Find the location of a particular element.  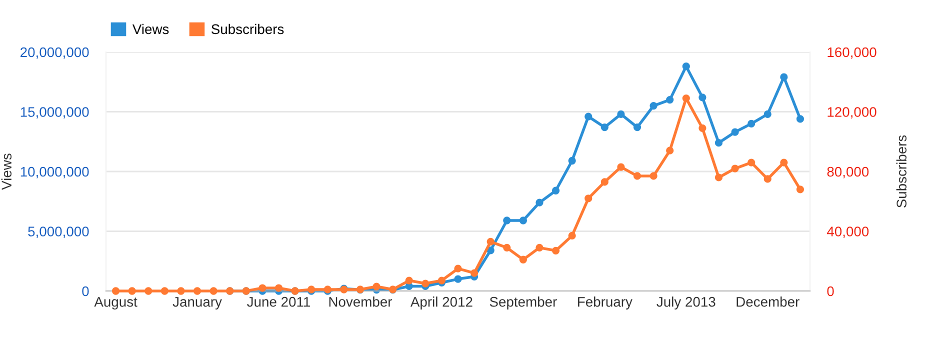

x-tick-label: November is located at coordinates (360, 301).